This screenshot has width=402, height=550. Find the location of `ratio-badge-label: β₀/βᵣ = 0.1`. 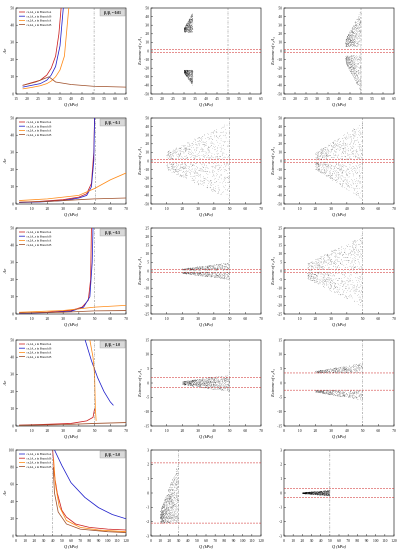

ratio-badge-label: β₀/βᵣ = 0.1 is located at coordinates (112, 123).